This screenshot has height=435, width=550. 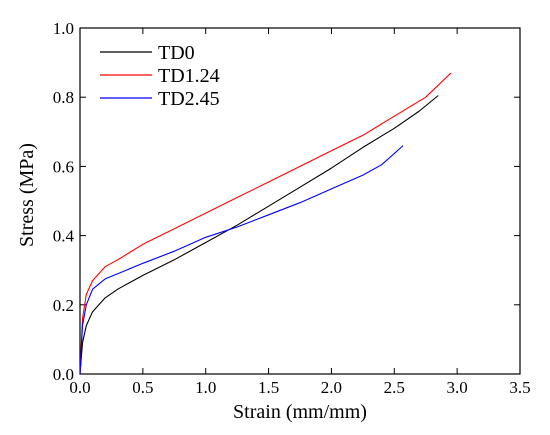 I want to click on legend-label: TD0, so click(x=176, y=53).